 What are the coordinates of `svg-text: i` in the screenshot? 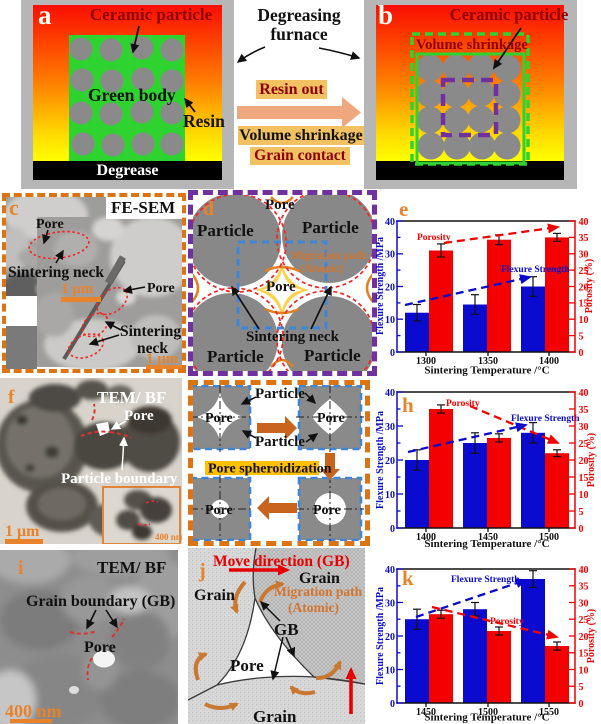 It's located at (21, 568).